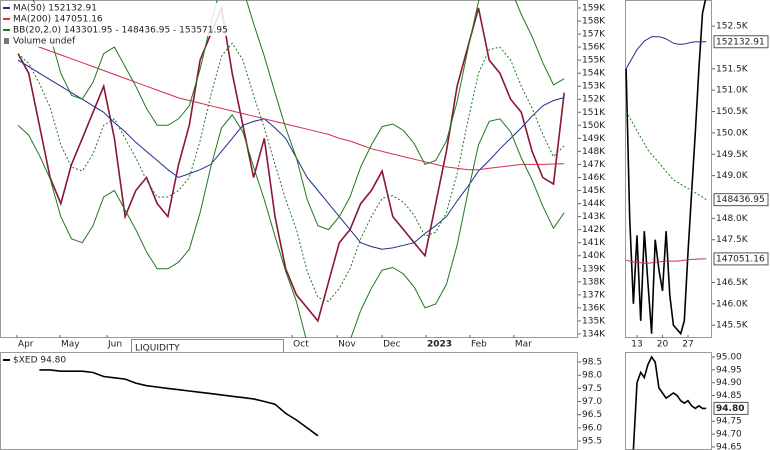 This screenshot has width=770, height=450. I want to click on y-tick-label: 145.5K, so click(732, 326).